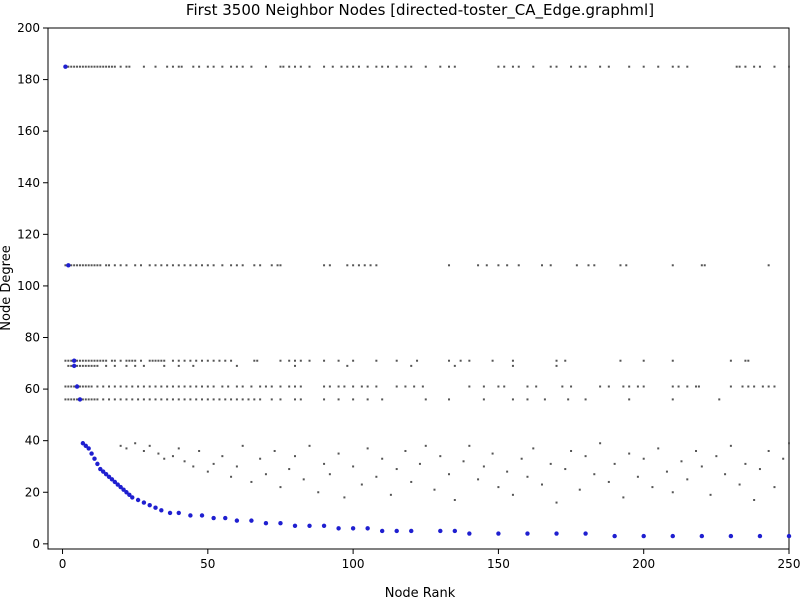 The height and width of the screenshot is (600, 800). Describe the element at coordinates (353, 564) in the screenshot. I see `x-tick-label: 100` at that location.